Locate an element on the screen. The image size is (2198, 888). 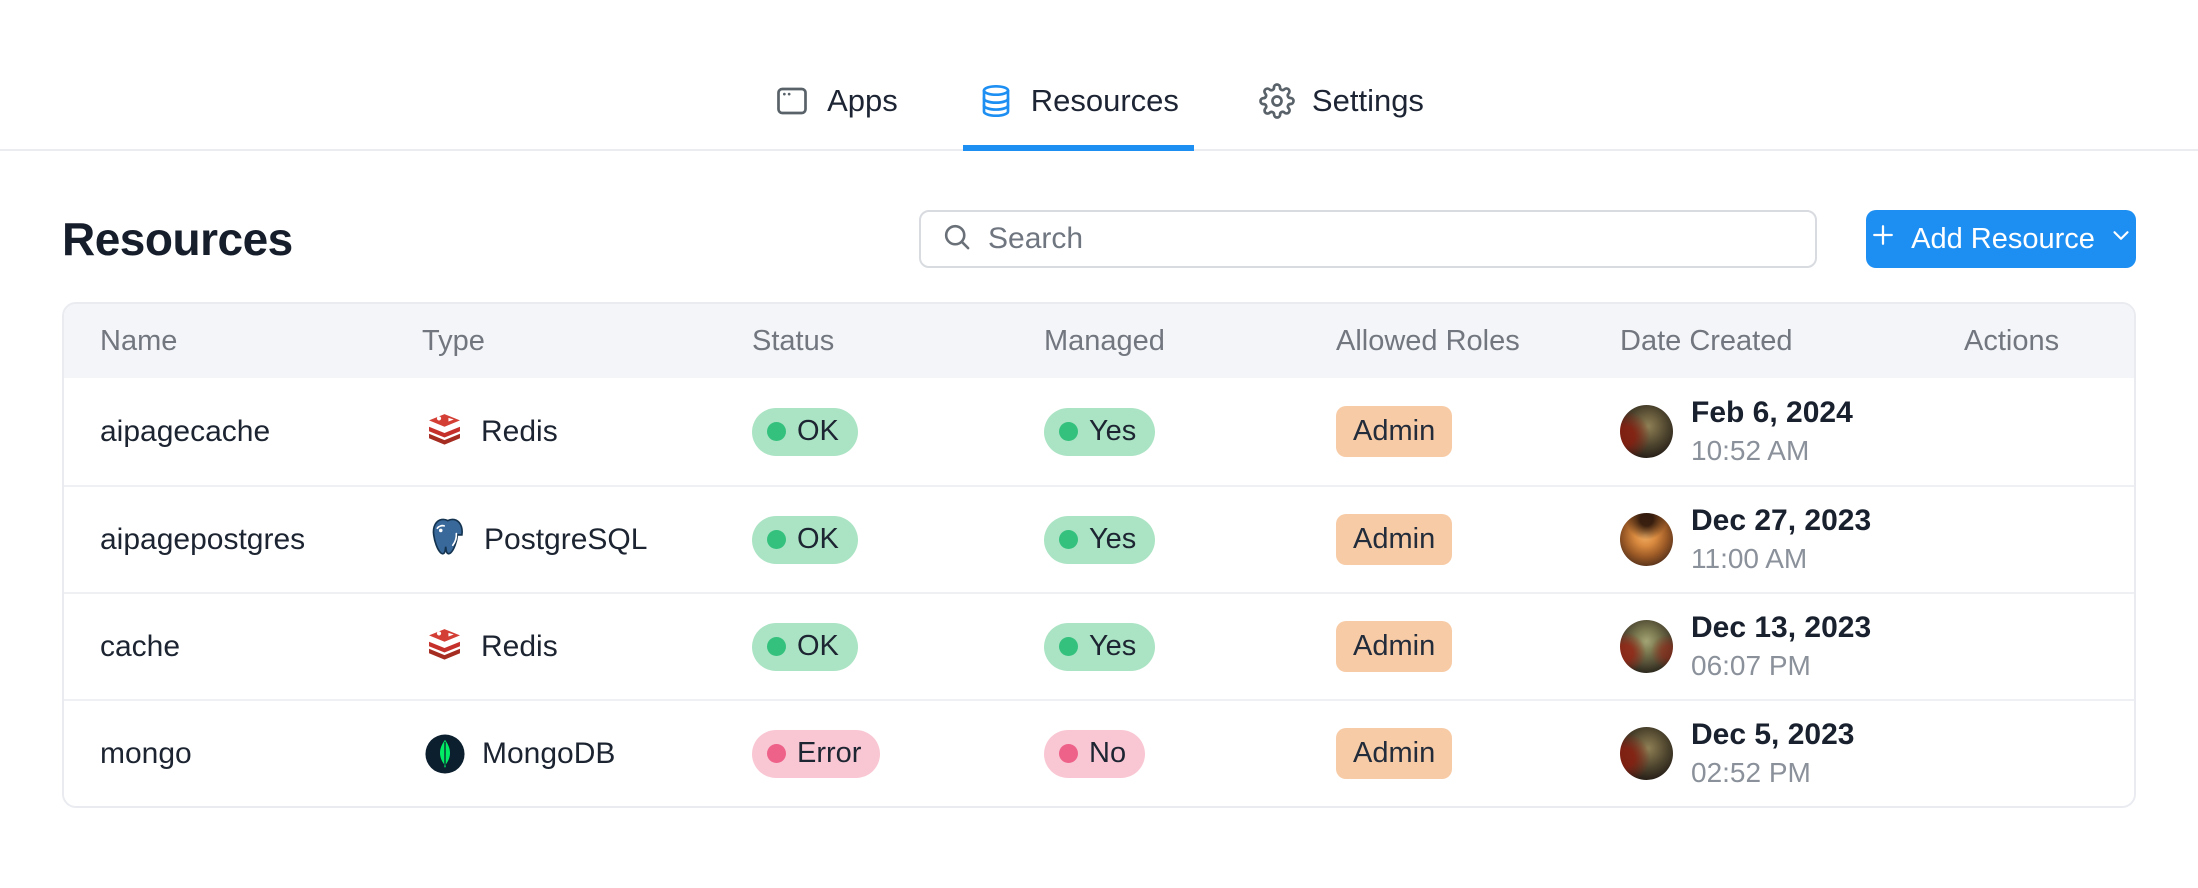
tab-apps-label: Apps is located at coordinates (862, 100).